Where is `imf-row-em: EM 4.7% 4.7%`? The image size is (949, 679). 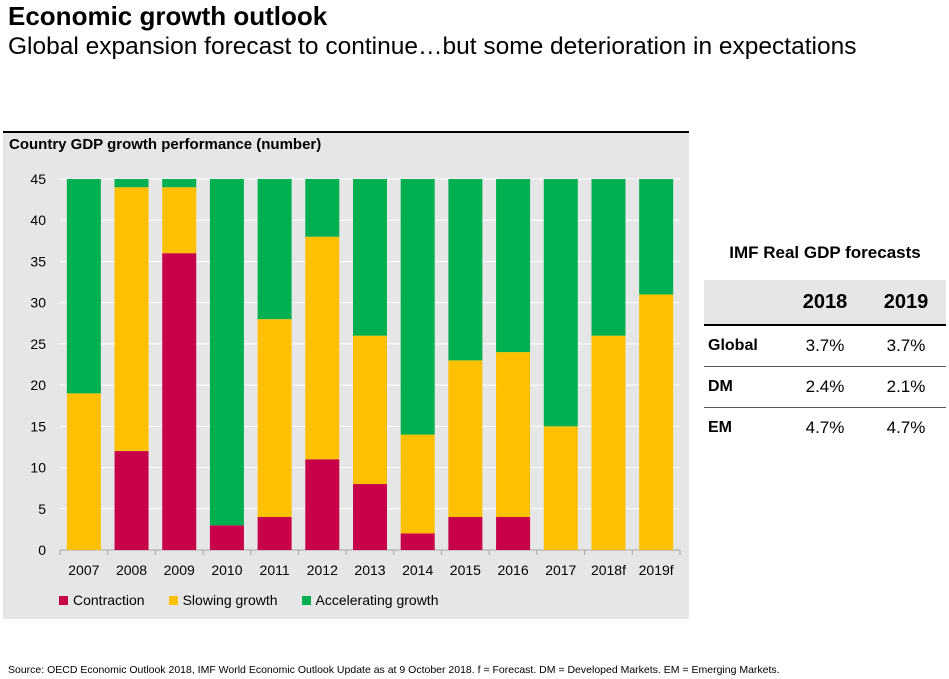 imf-row-em: EM 4.7% 4.7% is located at coordinates (825, 428).